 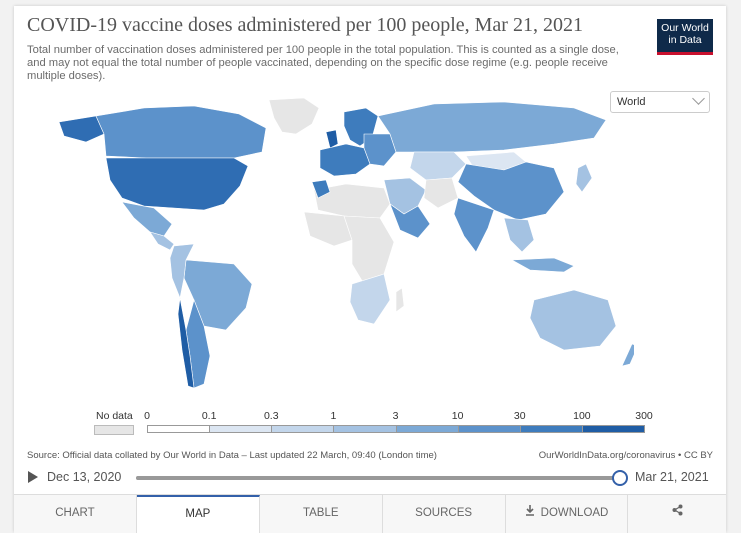 I want to click on tab-chart-label: CHART, so click(x=75, y=513).